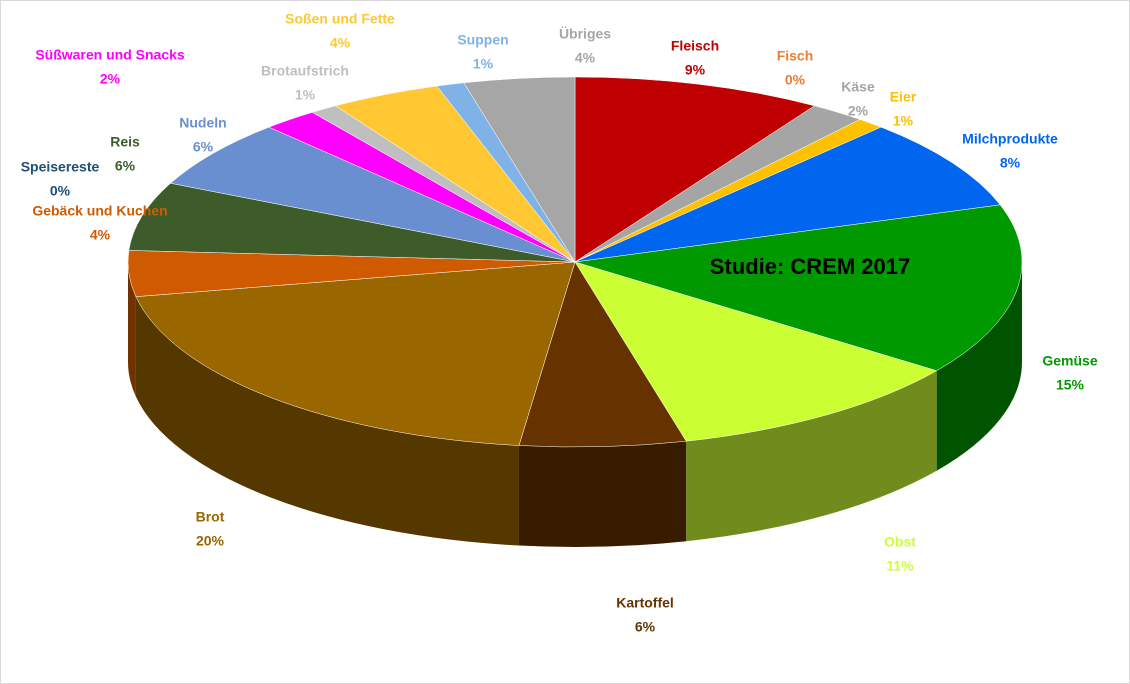 Image resolution: width=1130 pixels, height=684 pixels. I want to click on annotation: Studie: CREM 2017, so click(810, 266).